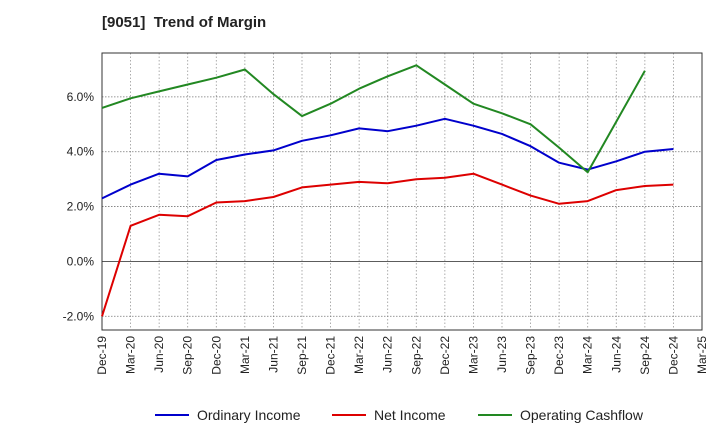 The width and height of the screenshot is (720, 440). Describe the element at coordinates (81, 207) in the screenshot. I see `y-tick-label: 2.0%` at that location.